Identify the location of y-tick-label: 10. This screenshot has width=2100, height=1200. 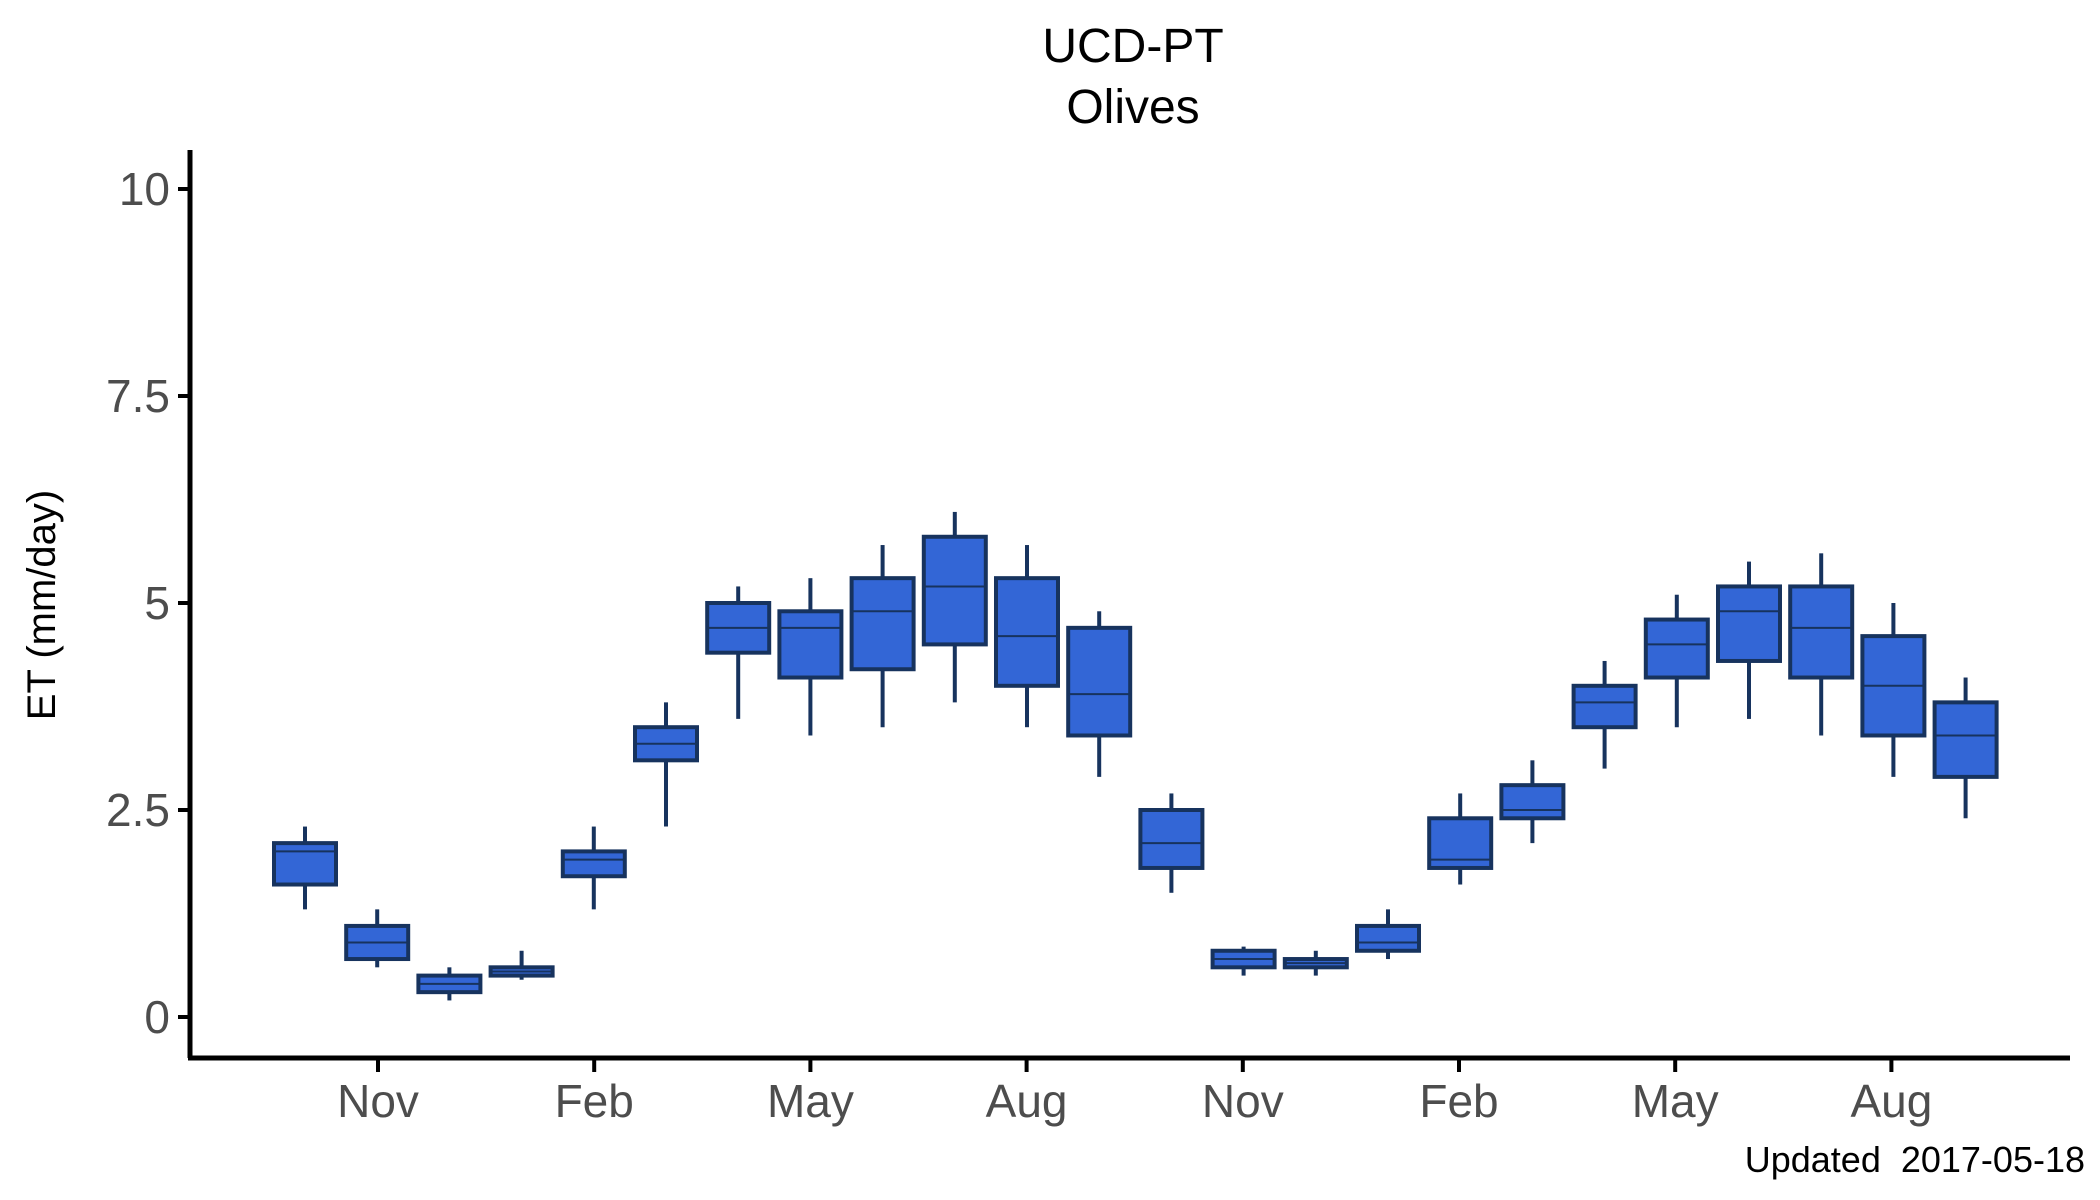
(144, 189).